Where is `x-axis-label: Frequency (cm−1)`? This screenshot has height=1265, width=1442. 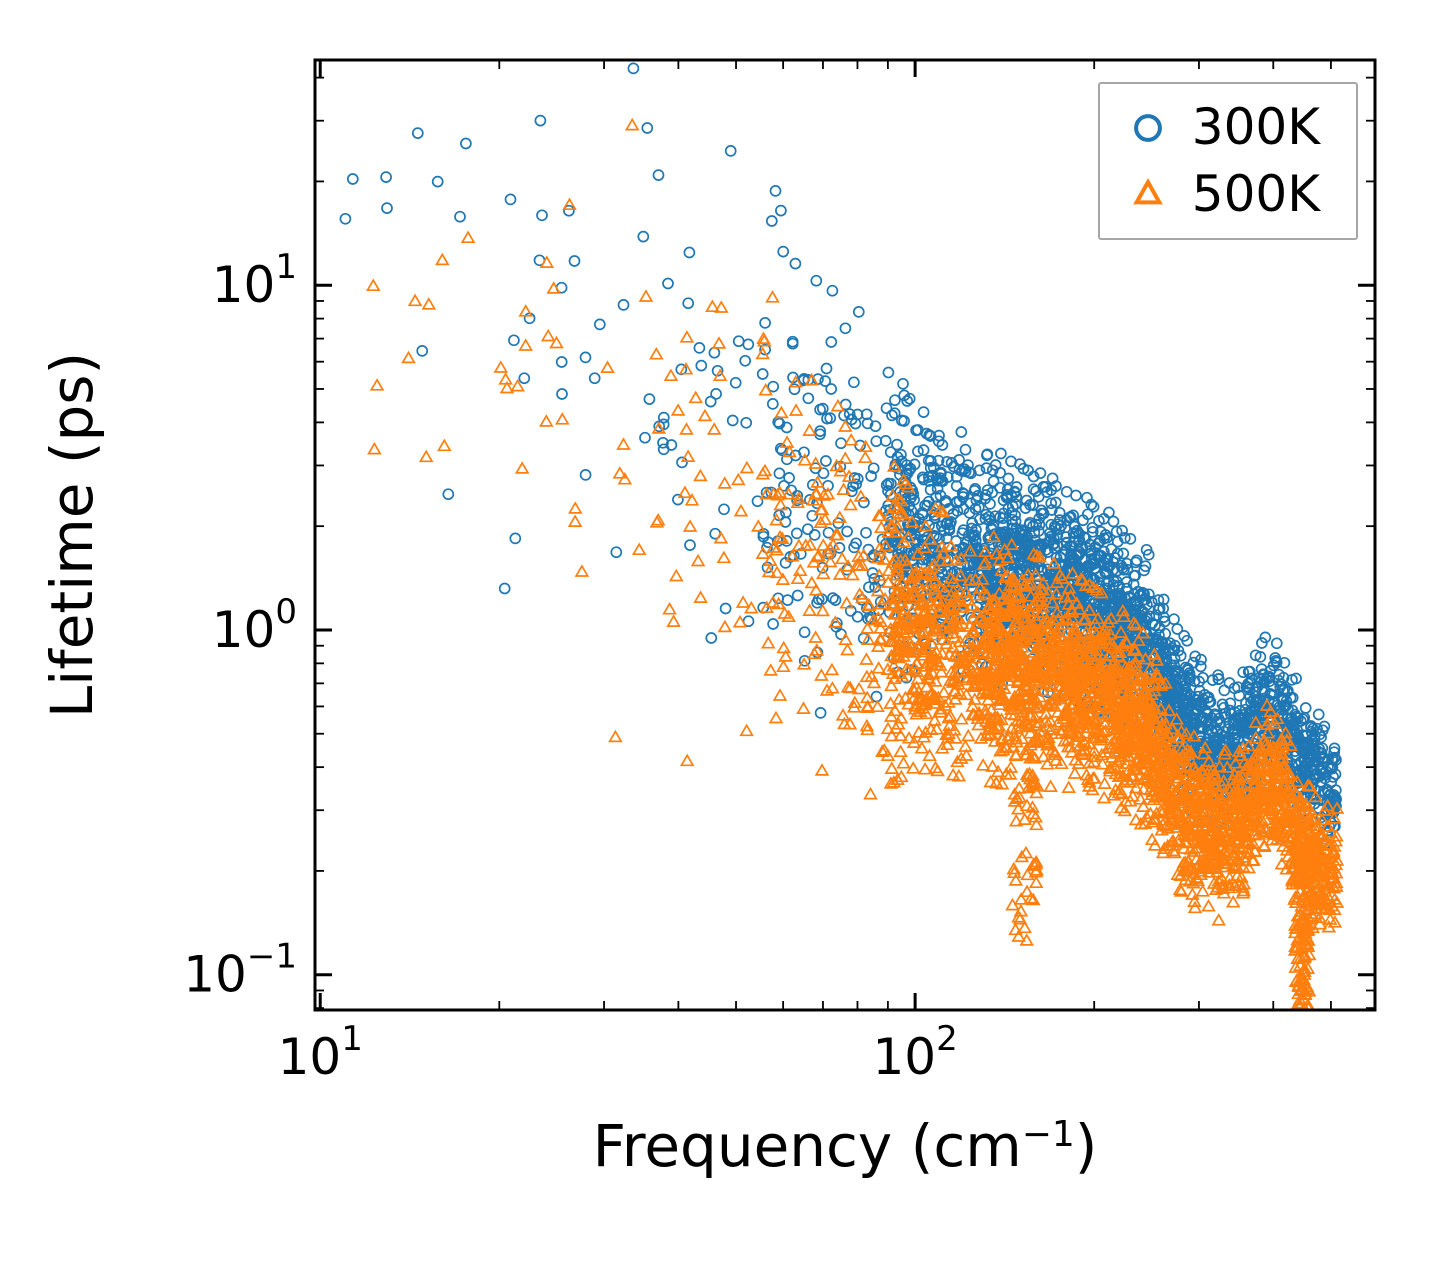 x-axis-label: Frequency (cm−1) is located at coordinates (845, 1146).